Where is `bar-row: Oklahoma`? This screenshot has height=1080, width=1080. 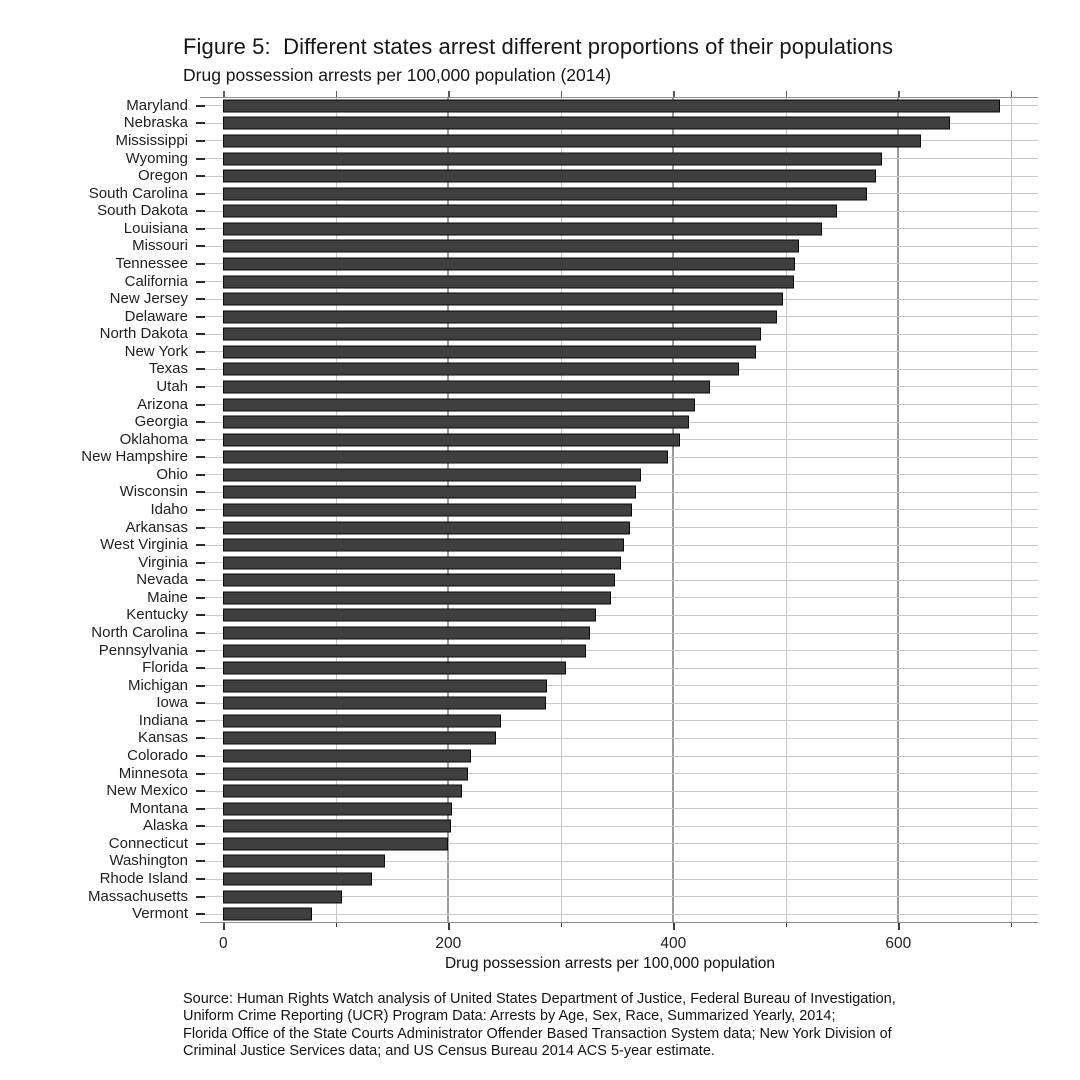
bar-row: Oklahoma is located at coordinates (579, 440).